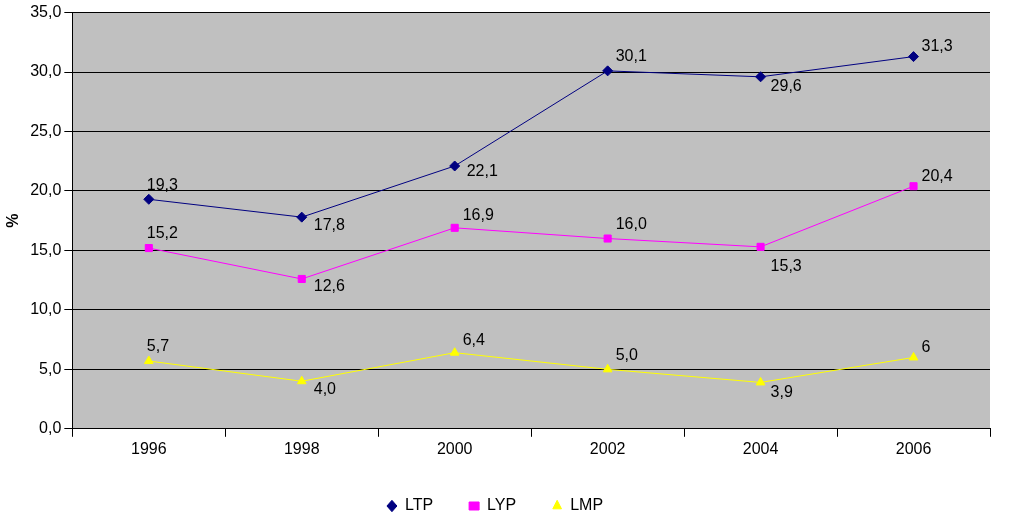 The height and width of the screenshot is (524, 1030). I want to click on data-label: 15,3, so click(786, 266).